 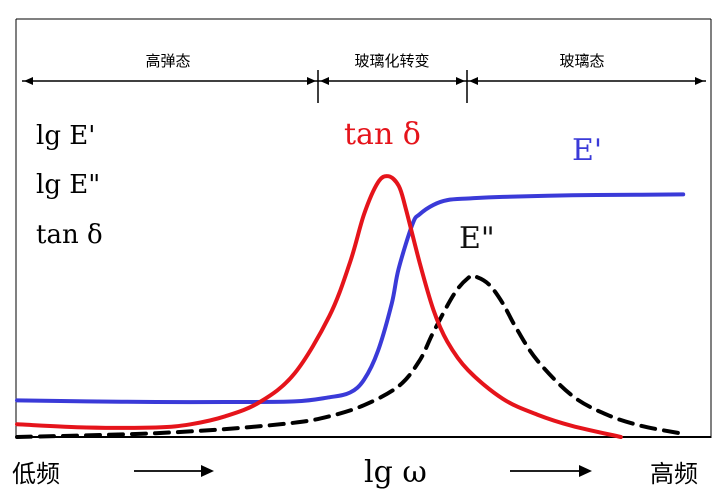 What do you see at coordinates (674, 474) in the screenshot?
I see `xlabel-high-frequency: 高频` at bounding box center [674, 474].